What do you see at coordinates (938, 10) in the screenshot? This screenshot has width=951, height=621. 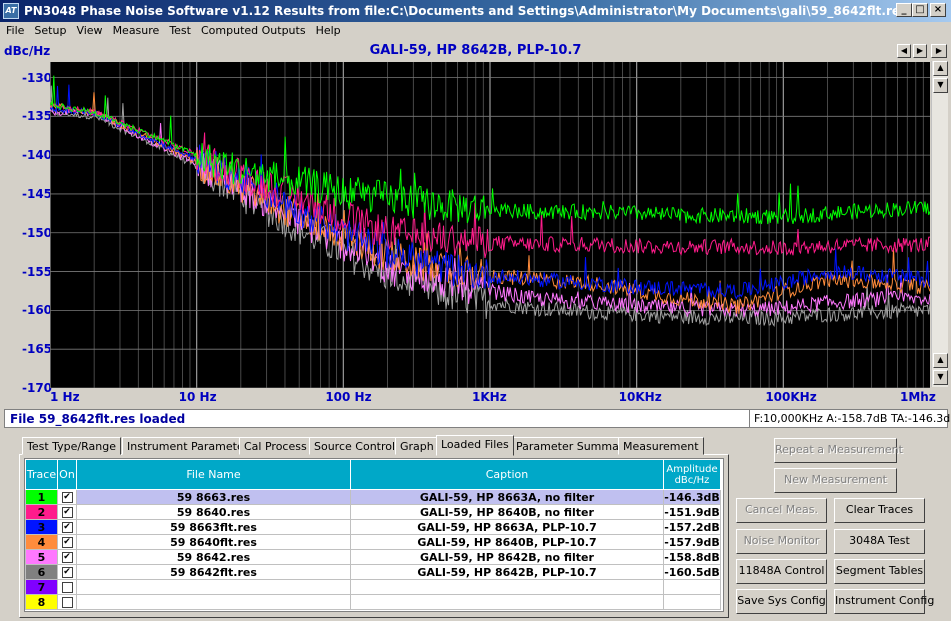 I see `close-button: ×` at bounding box center [938, 10].